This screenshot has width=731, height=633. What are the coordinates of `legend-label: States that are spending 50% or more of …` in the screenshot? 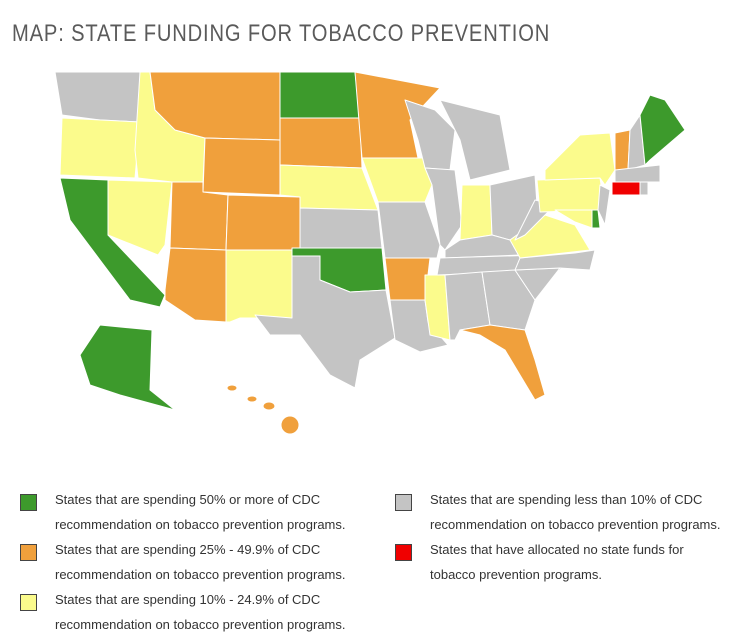 It's located at (200, 512).